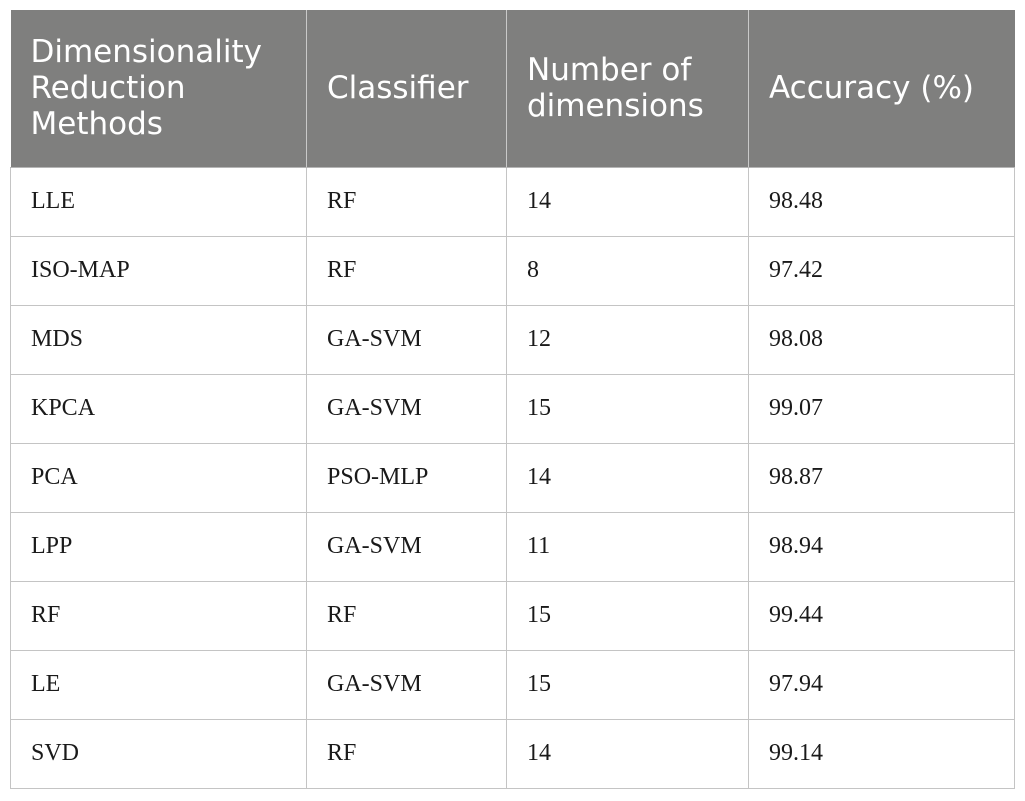  I want to click on cell-dimensions: 12, so click(627, 339).